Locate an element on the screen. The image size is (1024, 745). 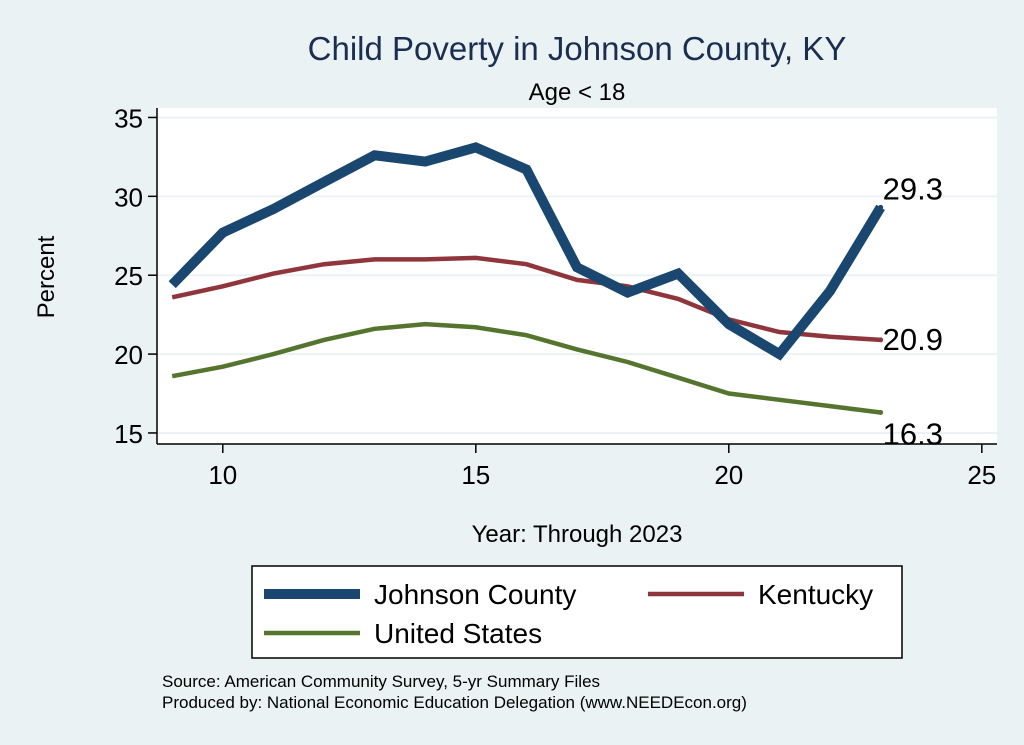
chart-title: Child Poverty in Johnson County, KY is located at coordinates (577, 48).